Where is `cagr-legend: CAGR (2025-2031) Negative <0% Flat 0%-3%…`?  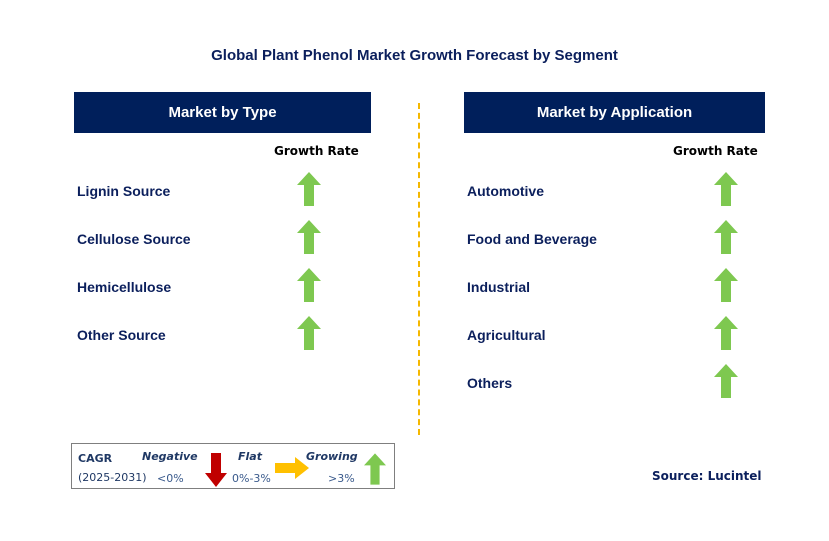
cagr-legend: CAGR (2025-2031) Negative <0% Flat 0%-3%… is located at coordinates (233, 466).